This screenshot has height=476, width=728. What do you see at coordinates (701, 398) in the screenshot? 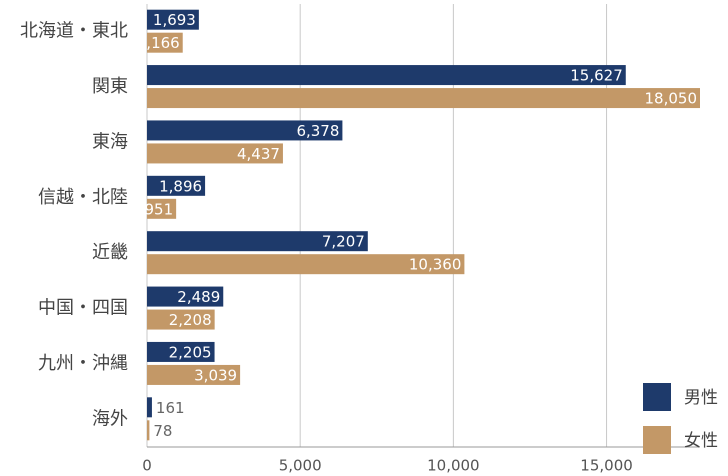
I see `legend-label: 男性` at bounding box center [701, 398].